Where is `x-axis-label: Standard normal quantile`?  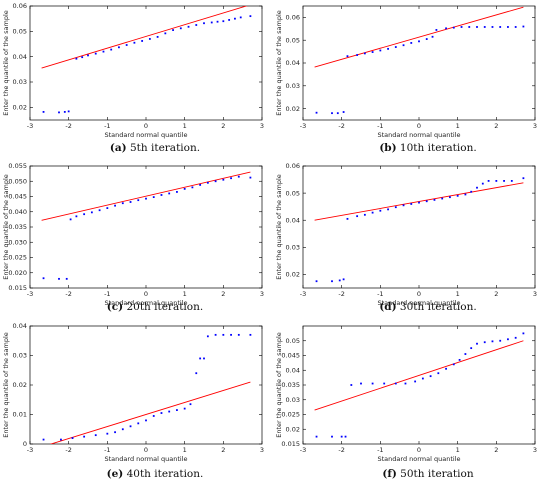 x-axis-label: Standard normal quantile is located at coordinates (419, 459).